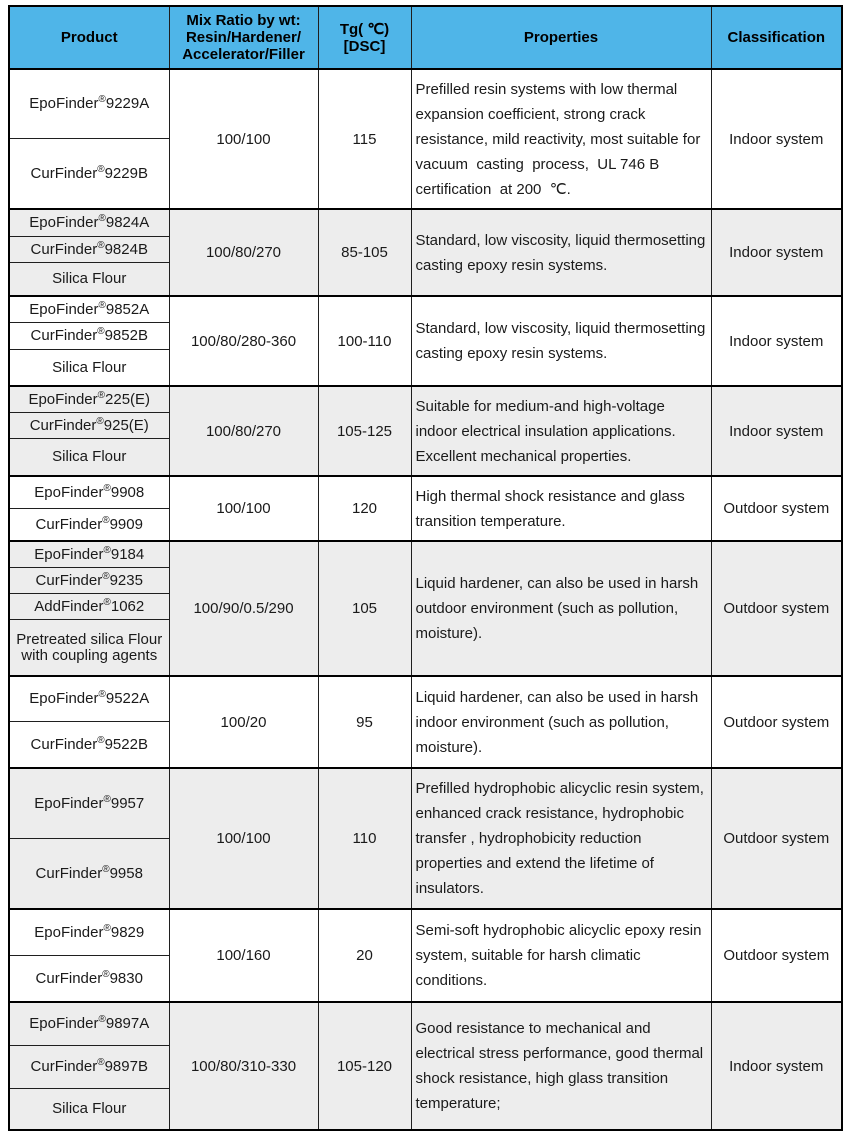  What do you see at coordinates (89, 698) in the screenshot?
I see `product-cell: EpoFinder®9522A` at bounding box center [89, 698].